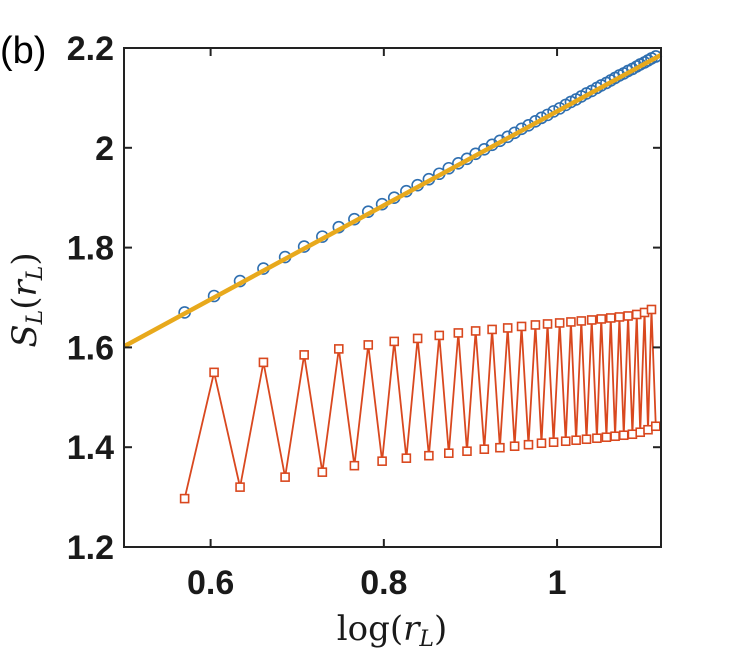  What do you see at coordinates (90, 249) in the screenshot?
I see `y-tick-label: 1.8` at bounding box center [90, 249].